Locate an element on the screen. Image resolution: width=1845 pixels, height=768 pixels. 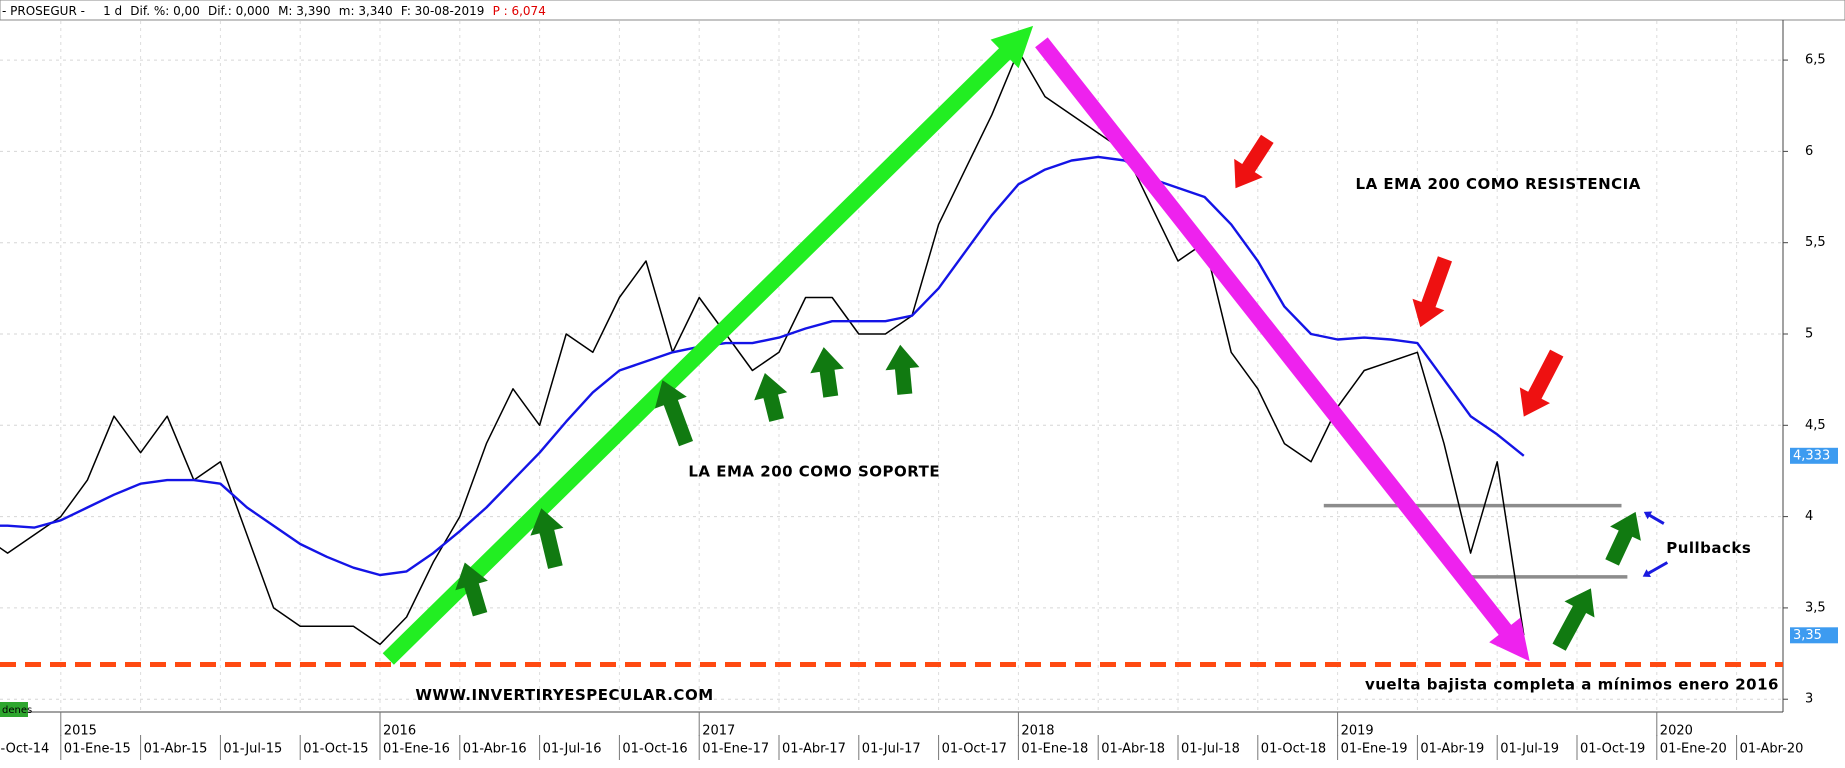
x-tick-label: 01-Ene-17 is located at coordinates (735, 749).